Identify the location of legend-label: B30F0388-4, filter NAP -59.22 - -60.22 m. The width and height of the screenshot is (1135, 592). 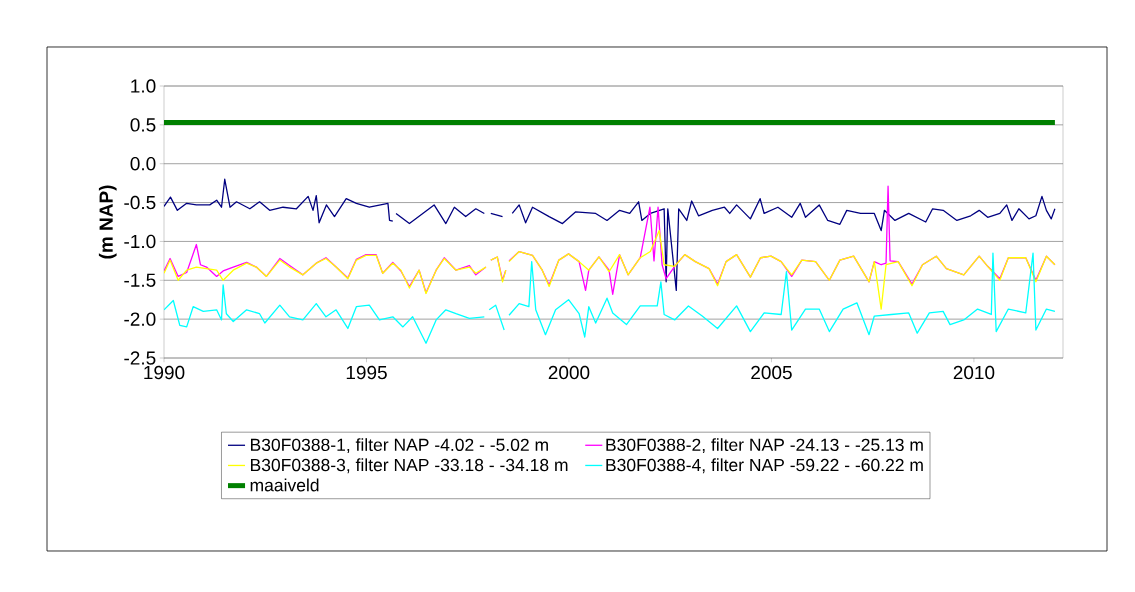
(764, 466).